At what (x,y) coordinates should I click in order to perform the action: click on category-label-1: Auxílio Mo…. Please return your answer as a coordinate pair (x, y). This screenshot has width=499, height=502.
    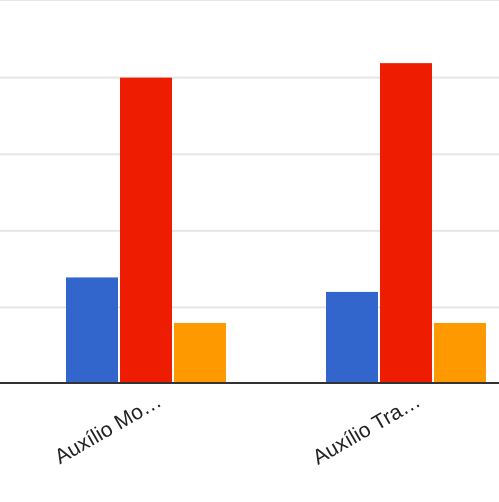
    Looking at the image, I should click on (108, 428).